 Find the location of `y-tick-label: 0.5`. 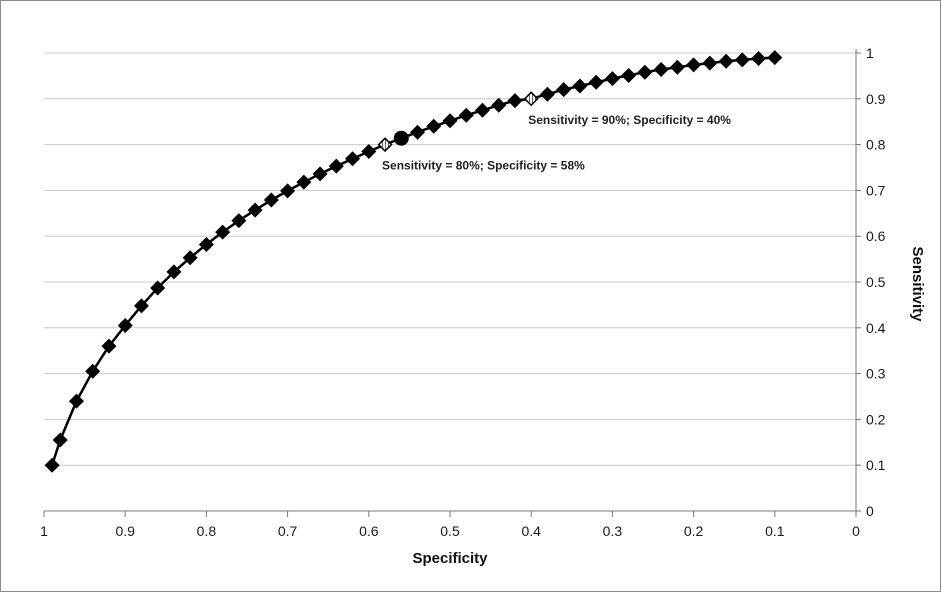

y-tick-label: 0.5 is located at coordinates (876, 282).